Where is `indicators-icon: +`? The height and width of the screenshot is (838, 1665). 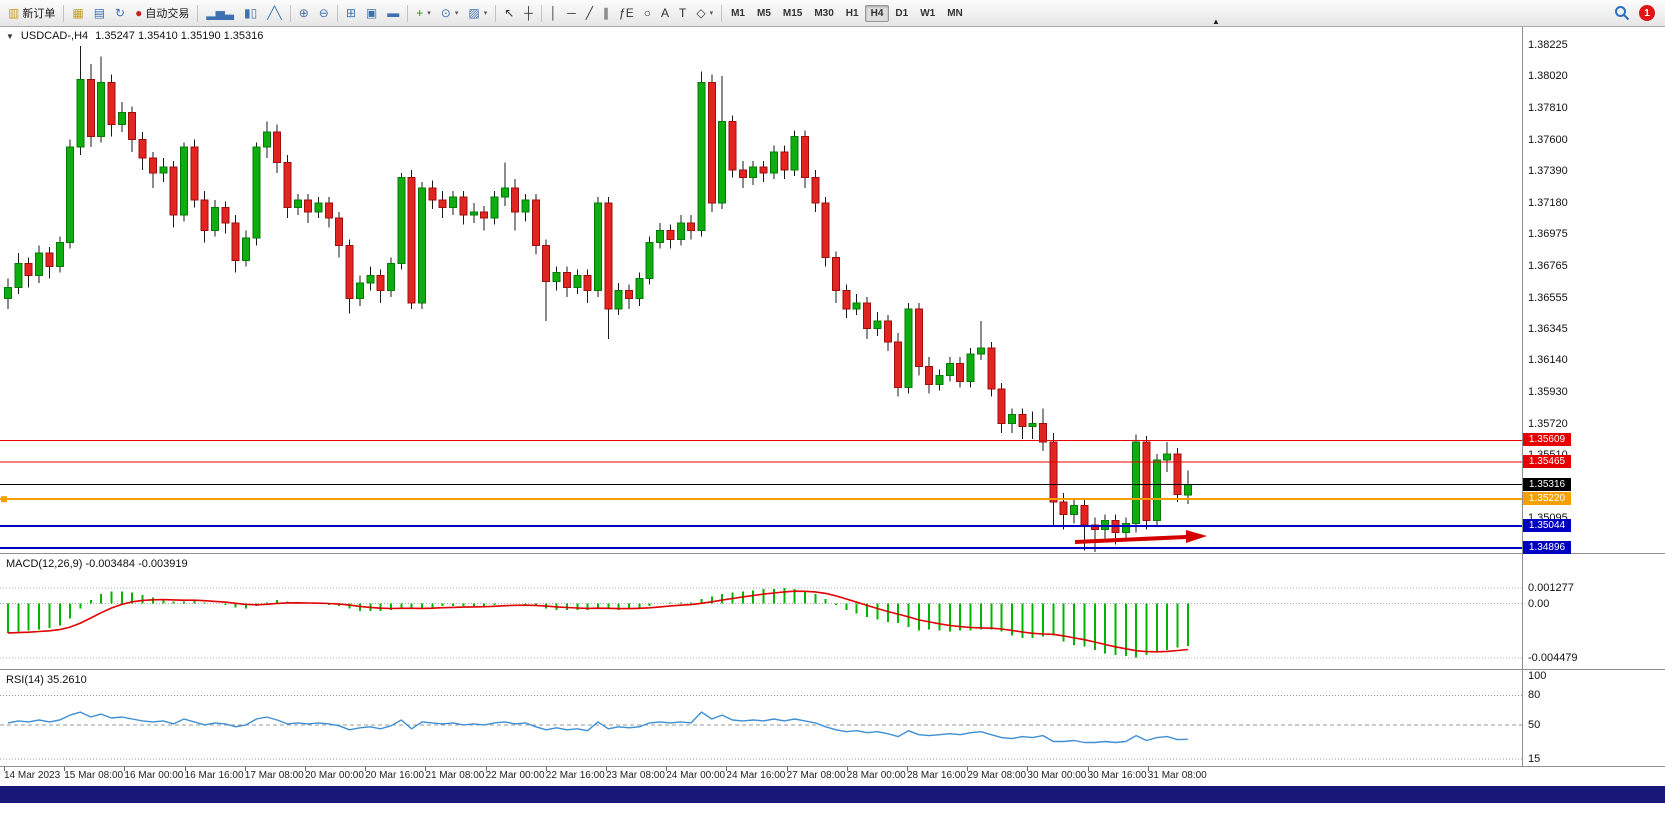
indicators-icon: + is located at coordinates (420, 13).